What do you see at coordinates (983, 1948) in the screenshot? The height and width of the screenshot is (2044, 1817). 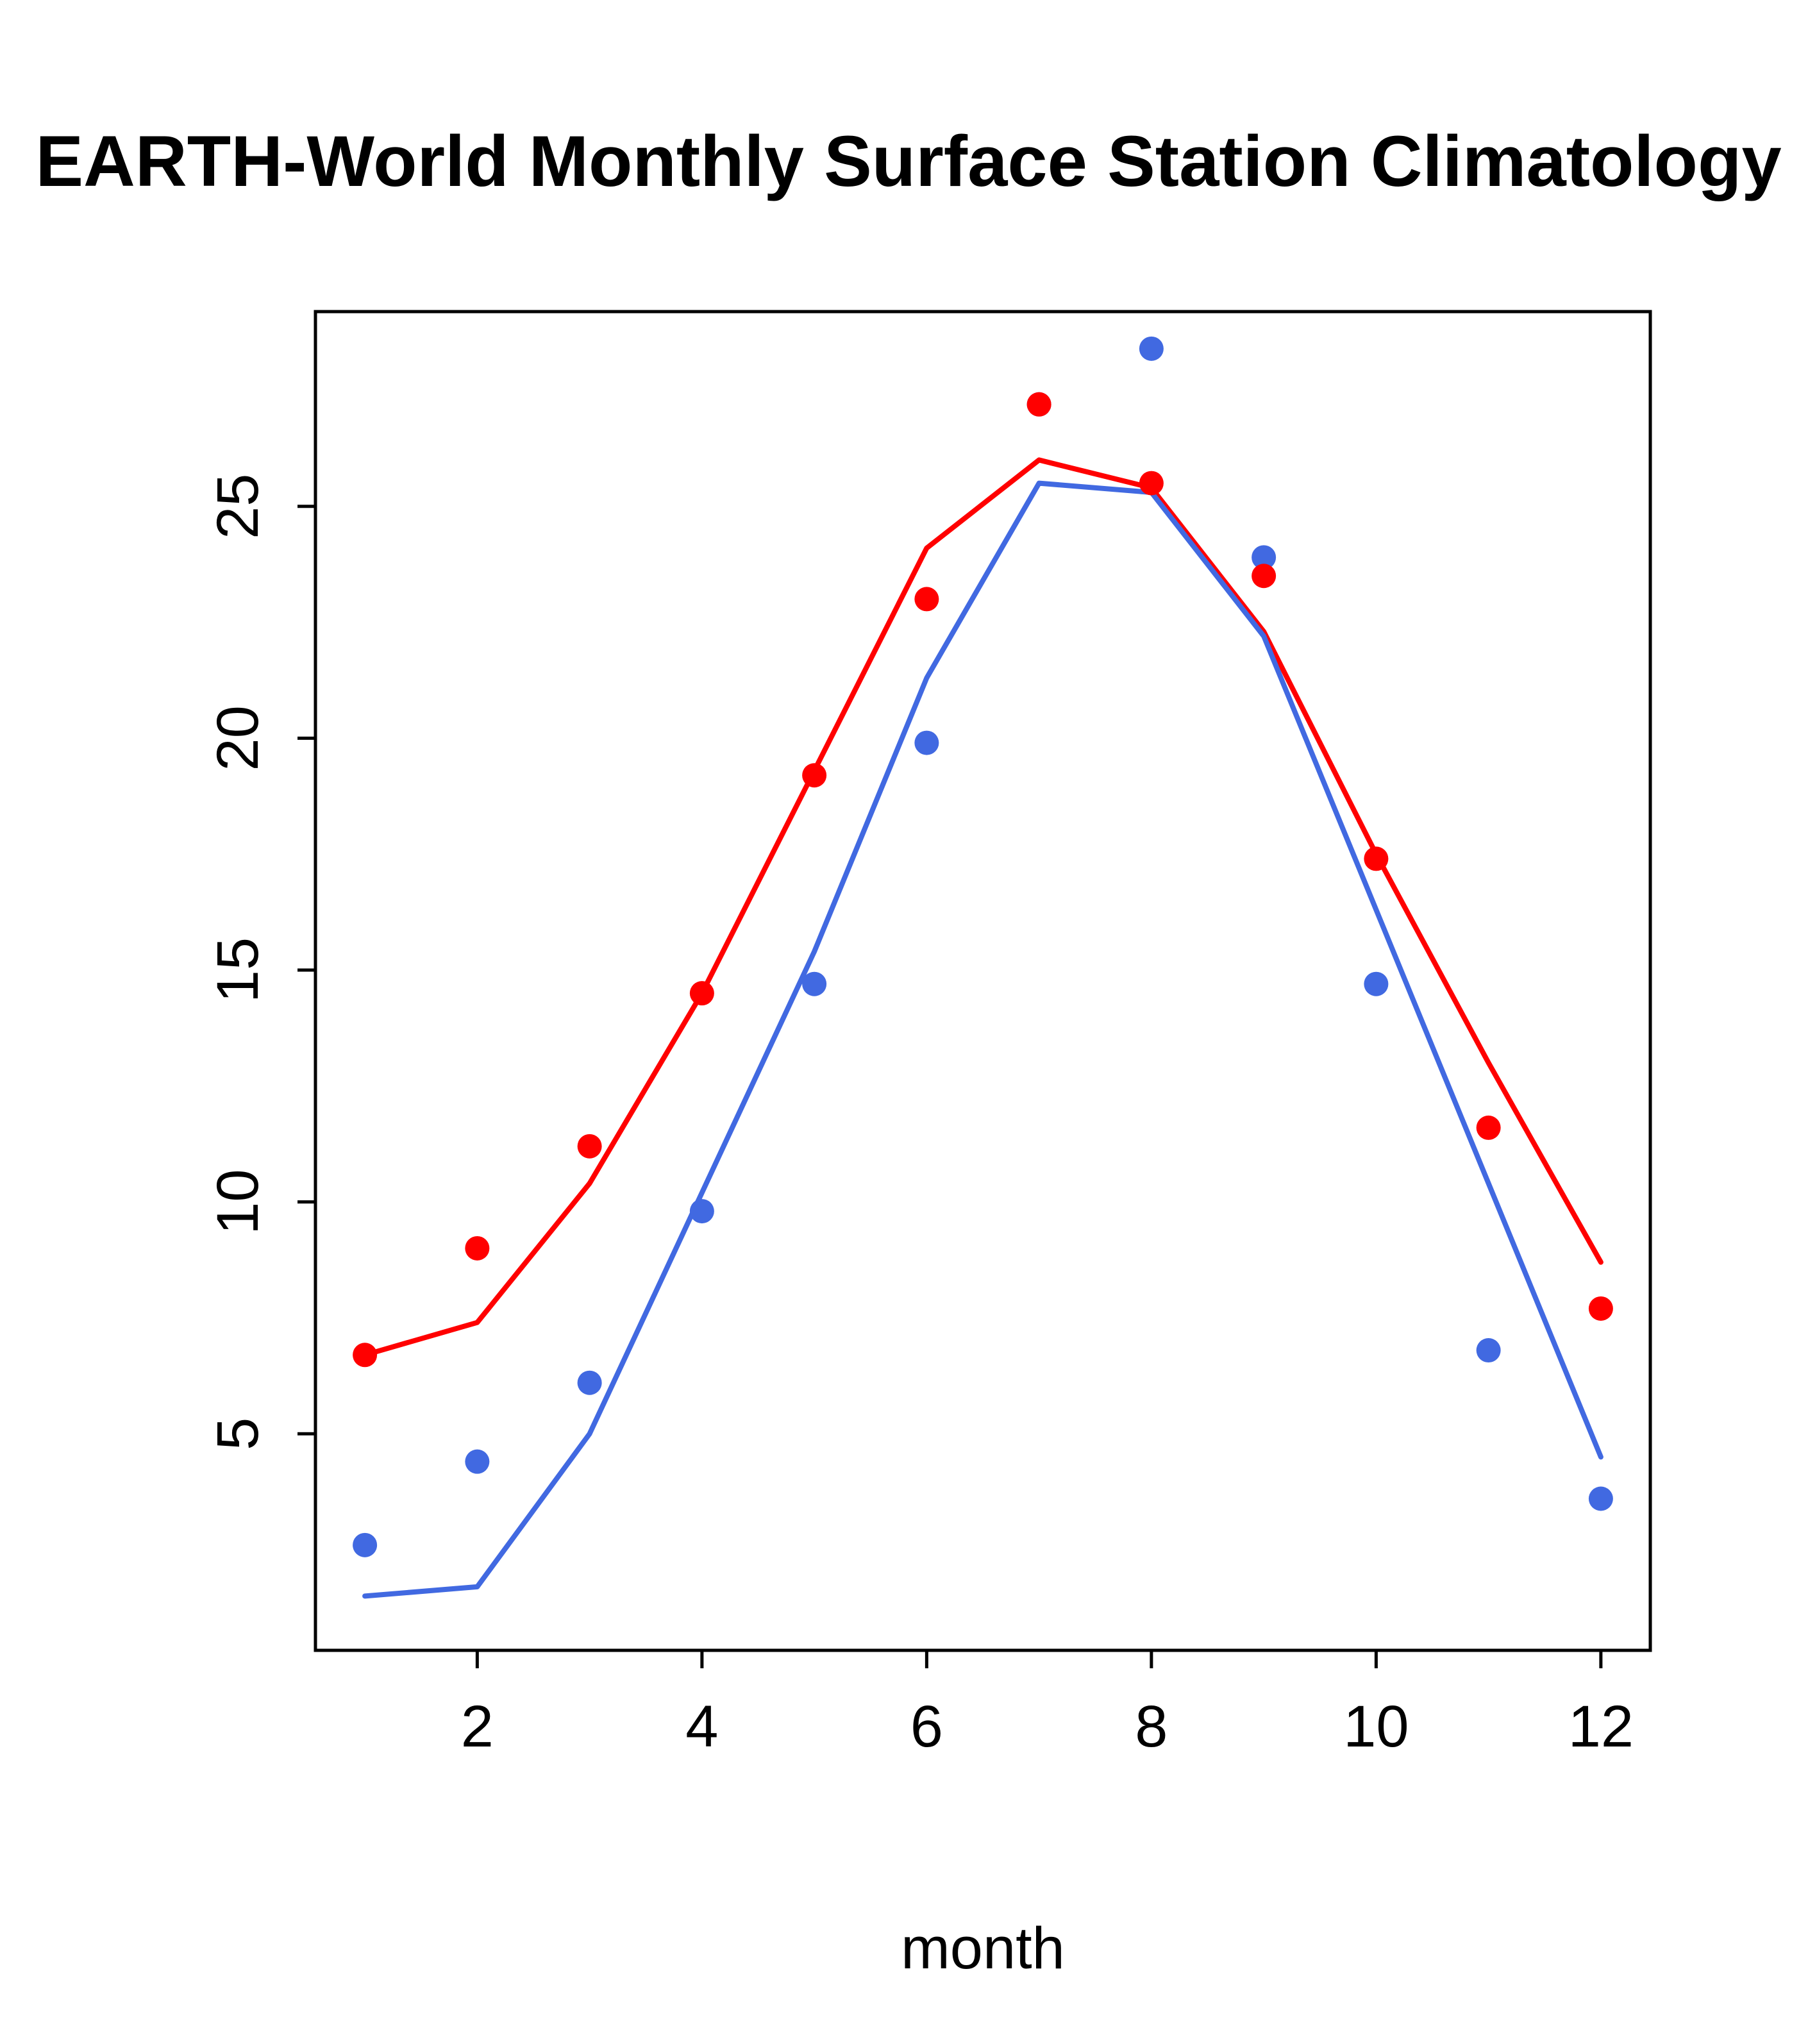 I see `x-axis-label: month` at bounding box center [983, 1948].